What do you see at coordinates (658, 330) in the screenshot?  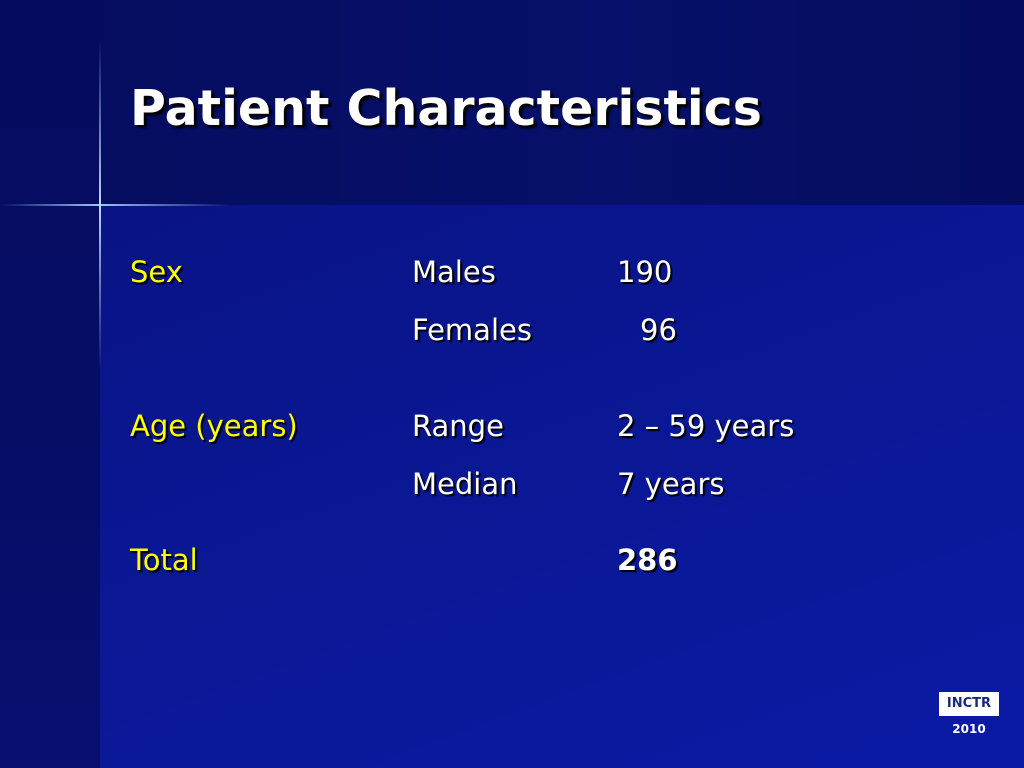 I see `item-value: 96` at bounding box center [658, 330].